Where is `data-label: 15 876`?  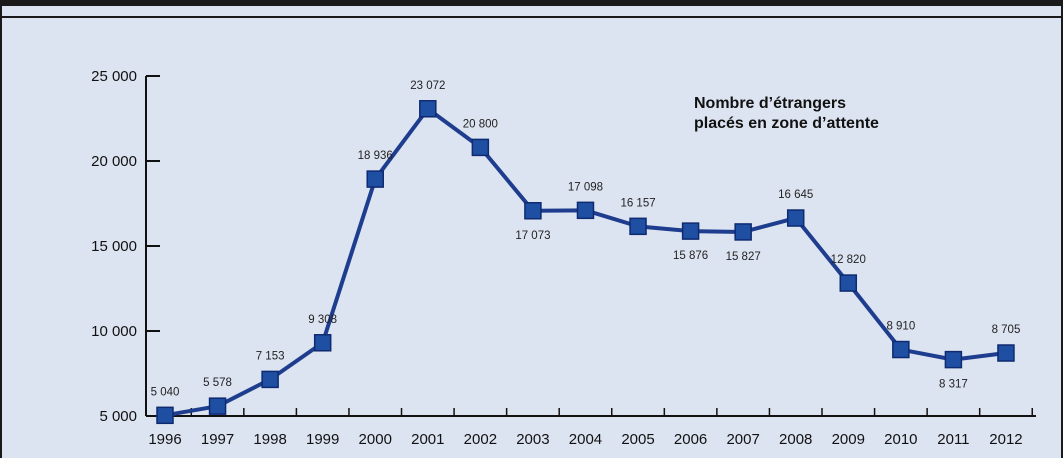
data-label: 15 876 is located at coordinates (690, 256).